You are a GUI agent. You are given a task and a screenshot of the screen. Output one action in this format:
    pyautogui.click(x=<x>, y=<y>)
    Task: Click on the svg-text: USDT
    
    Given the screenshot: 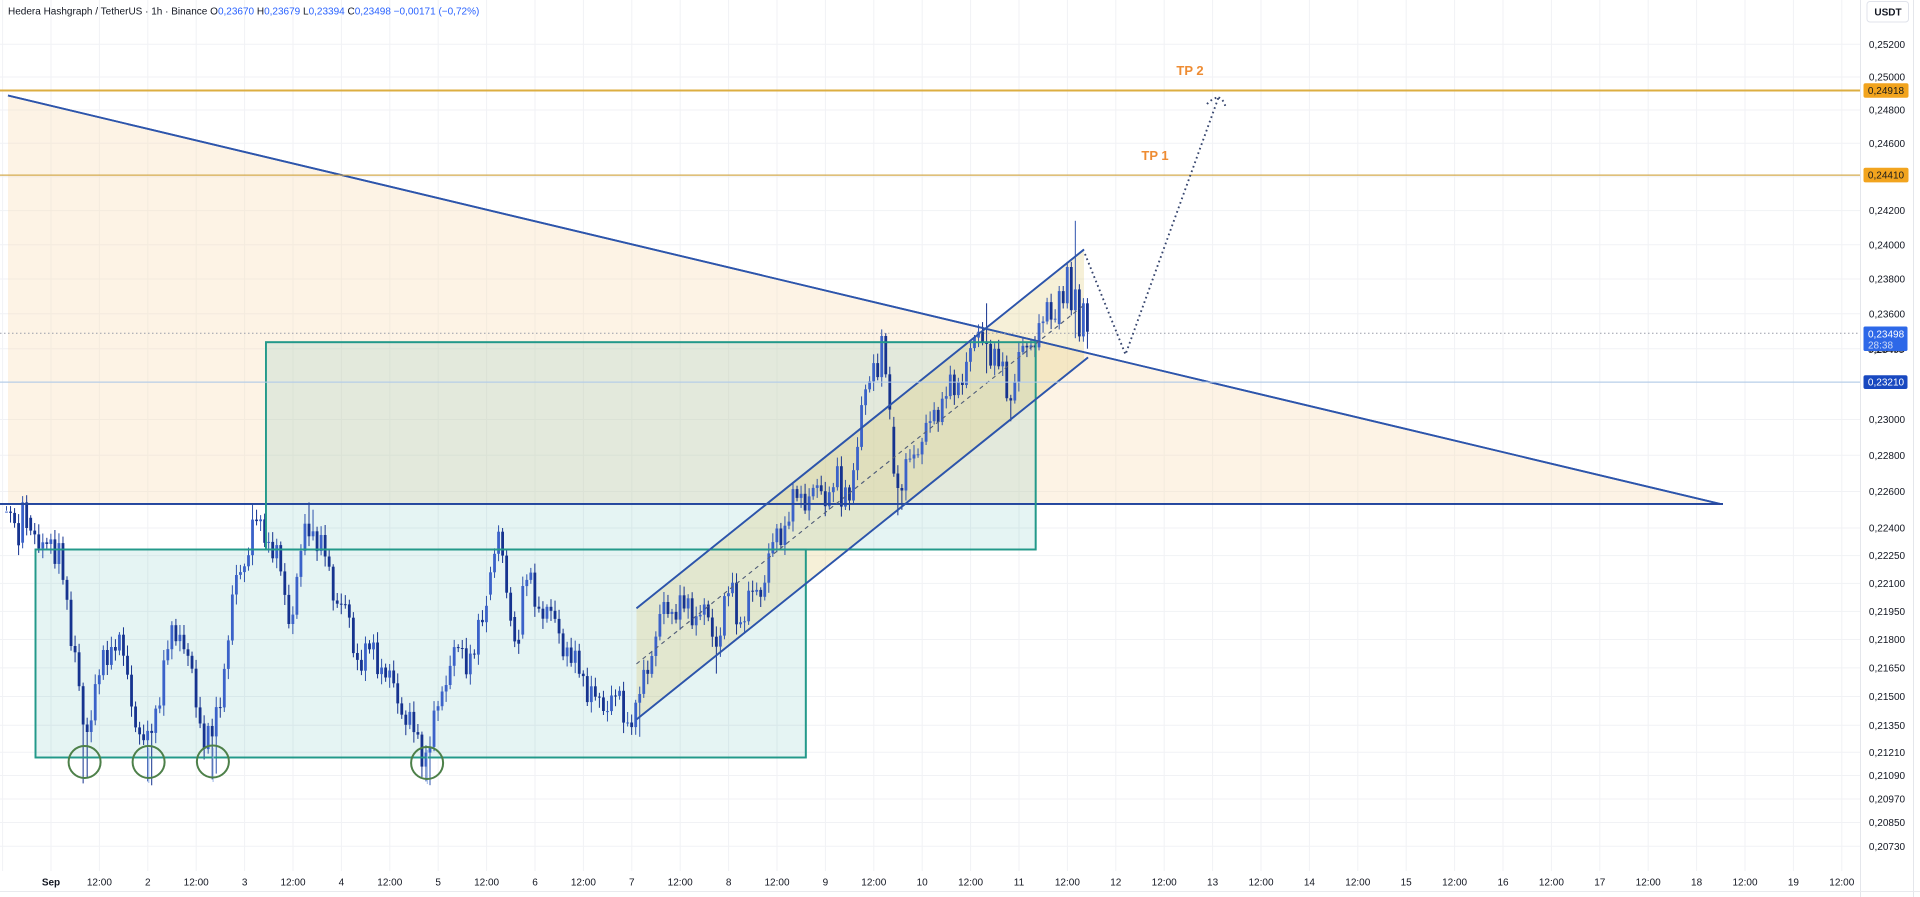 What is the action you would take?
    pyautogui.click(x=1887, y=13)
    